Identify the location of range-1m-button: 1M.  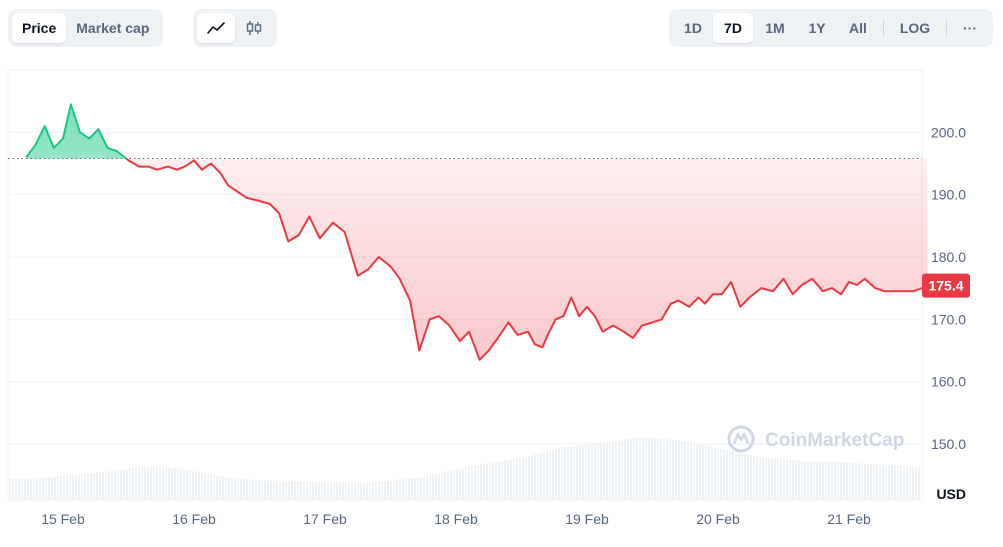
(775, 28).